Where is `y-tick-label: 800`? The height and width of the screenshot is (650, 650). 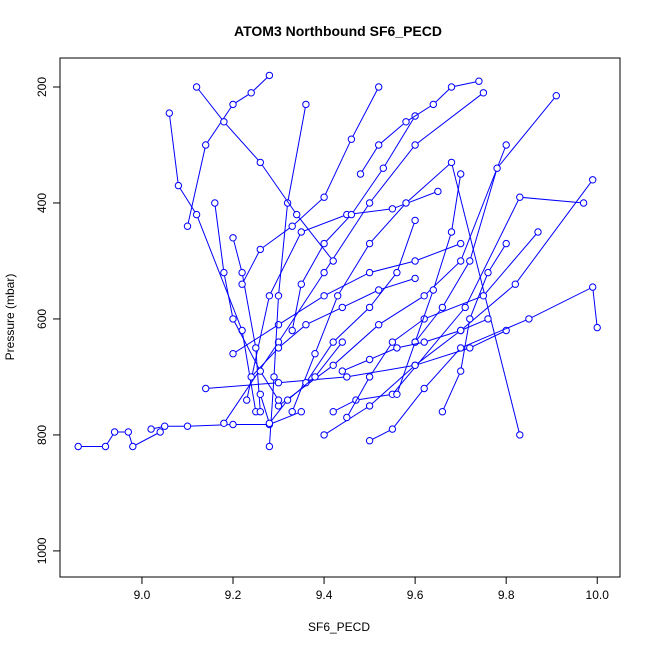
y-tick-label: 800 is located at coordinates (42, 435).